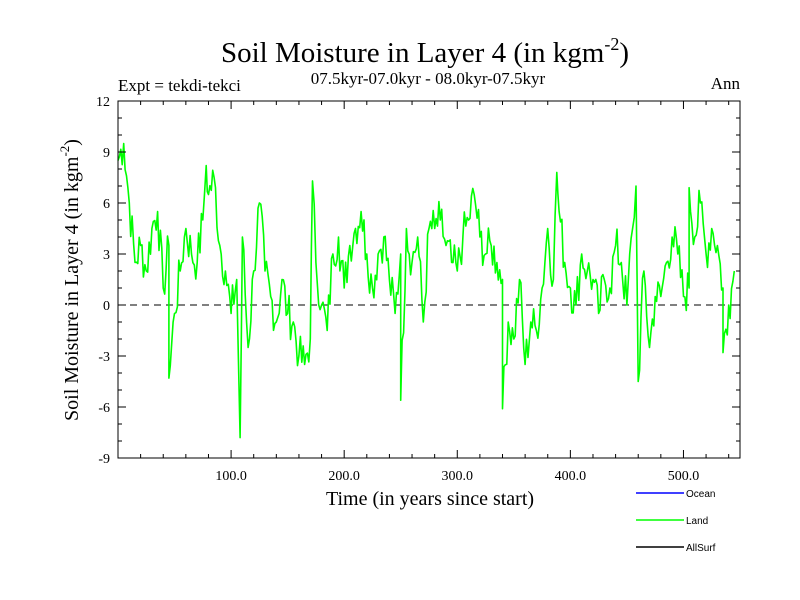 The image size is (800, 600). Describe the element at coordinates (684, 476) in the screenshot. I see `x-tick-label: 500.0` at that location.